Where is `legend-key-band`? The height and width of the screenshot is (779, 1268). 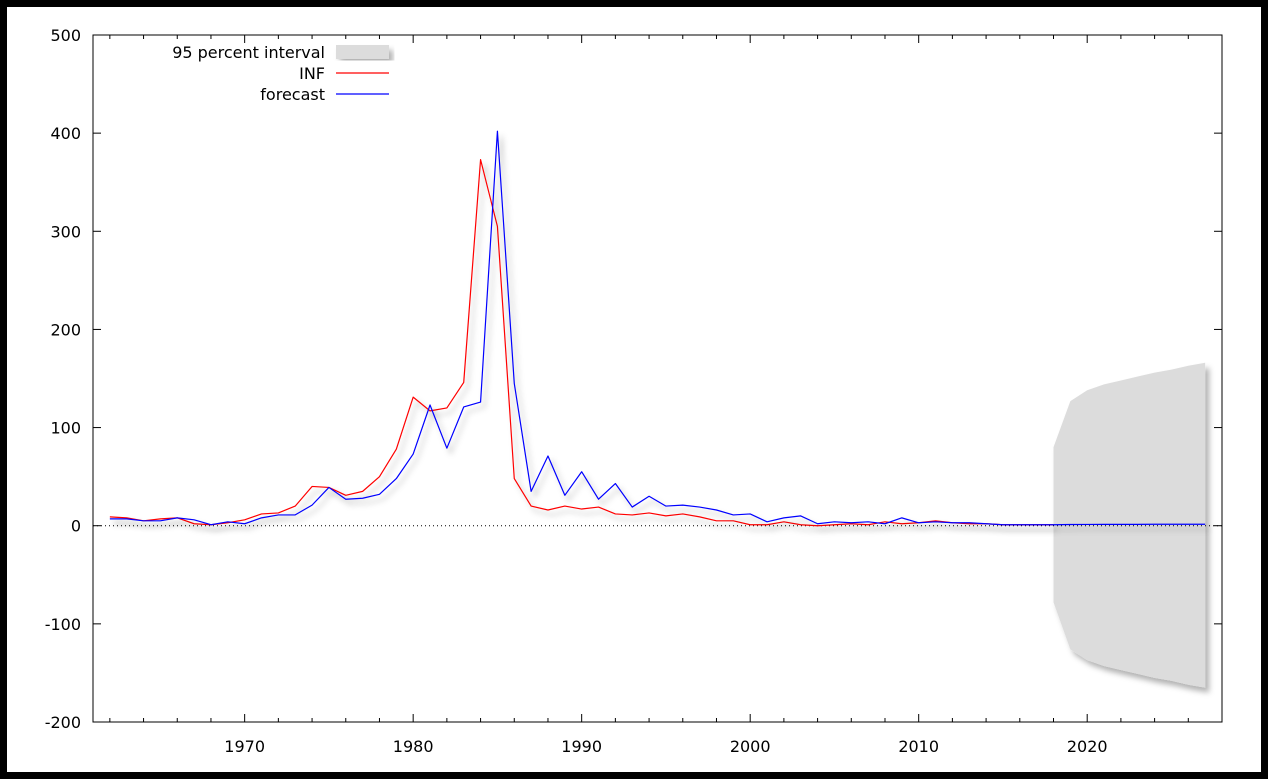
legend-key-band is located at coordinates (362, 52).